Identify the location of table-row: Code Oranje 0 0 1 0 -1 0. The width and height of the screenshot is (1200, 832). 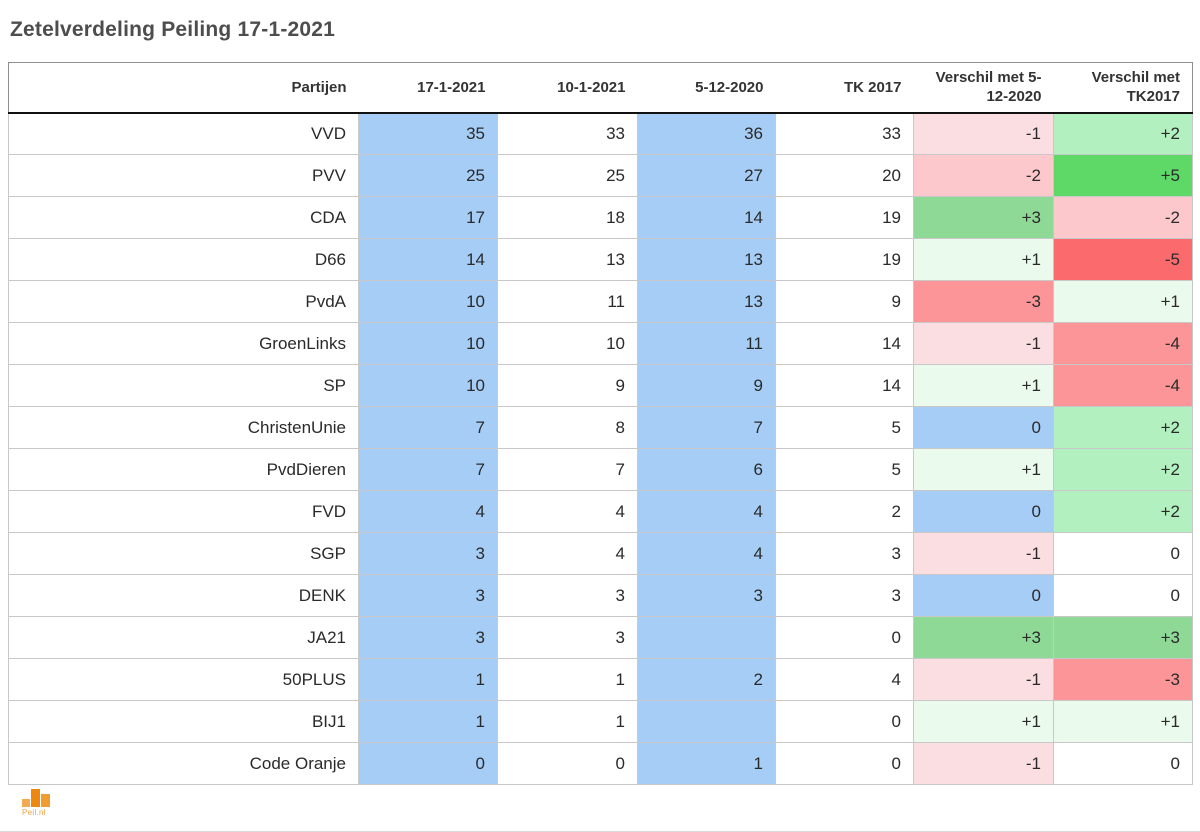
(600, 763).